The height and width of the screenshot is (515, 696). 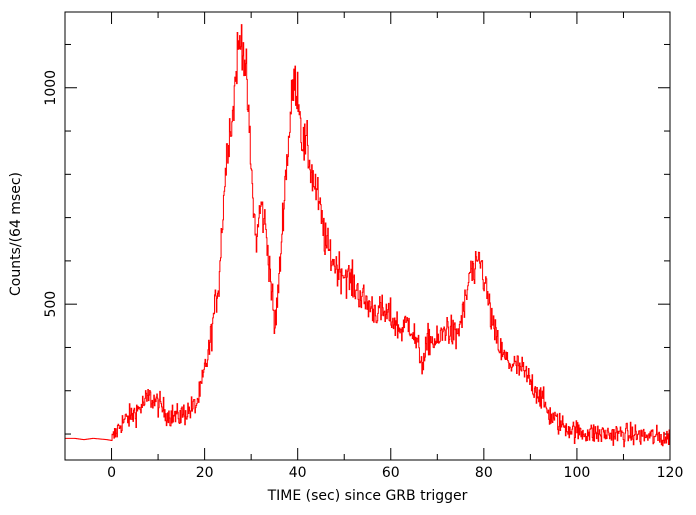 I want to click on x-tick-label: 80, so click(x=484, y=473).